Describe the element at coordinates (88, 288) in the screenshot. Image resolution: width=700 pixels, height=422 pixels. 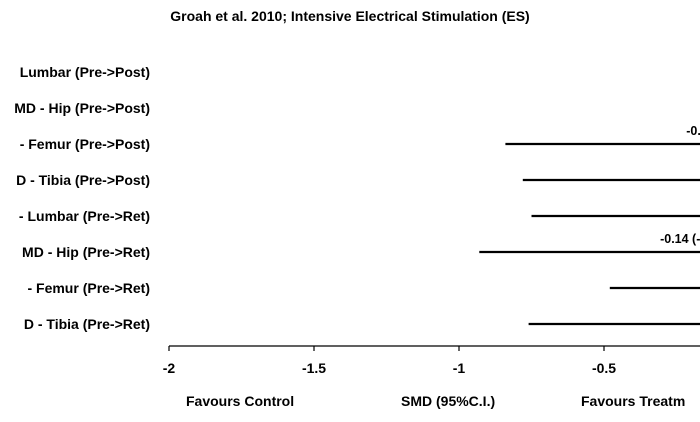
I see `row-label: - Femur (Pre->Ret)` at that location.